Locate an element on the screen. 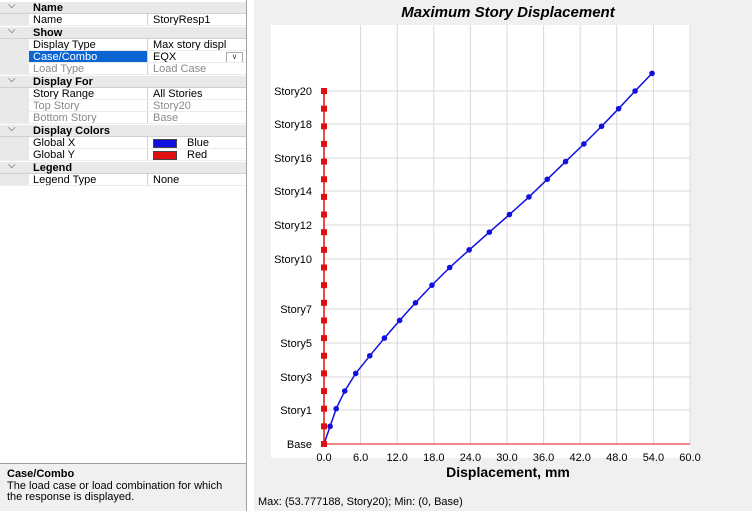 The image size is (752, 511). property-label: Load Type is located at coordinates (88, 69).